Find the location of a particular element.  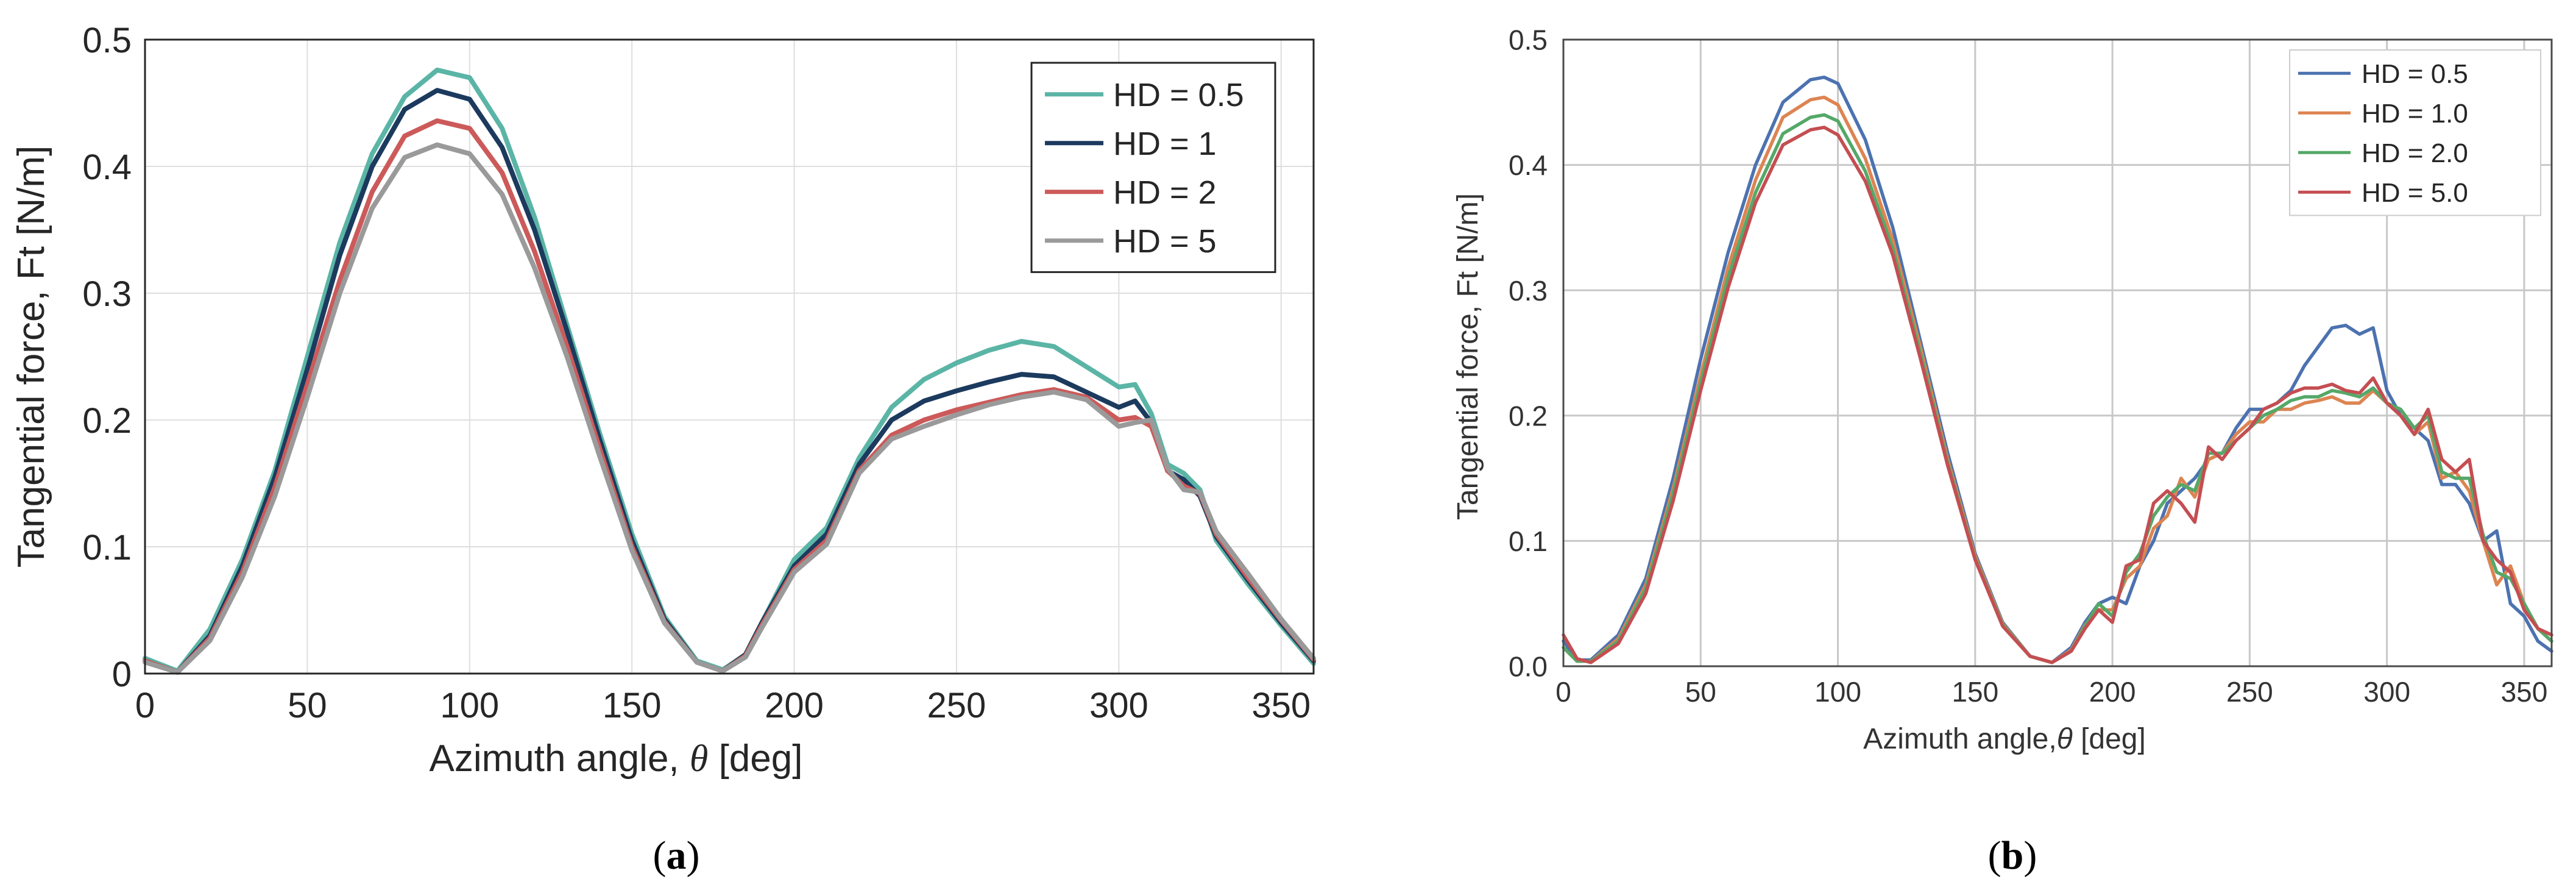

x-tick-labels-b: 0 50 100 150 200 250 300 350 is located at coordinates (2051, 692).